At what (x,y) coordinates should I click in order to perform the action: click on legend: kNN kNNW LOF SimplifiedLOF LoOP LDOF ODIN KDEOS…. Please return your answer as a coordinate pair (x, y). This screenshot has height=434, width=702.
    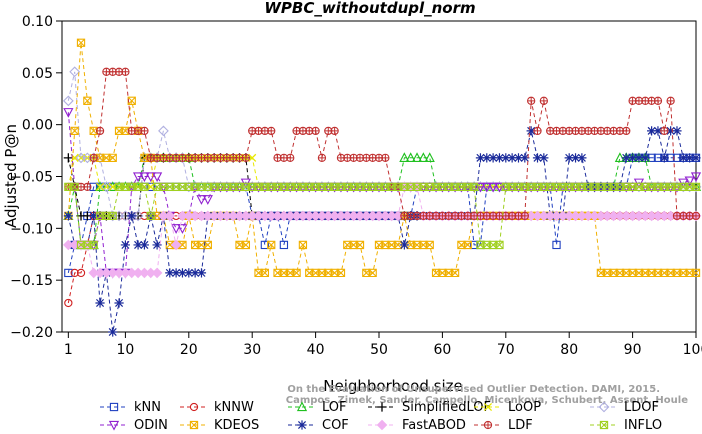
    Looking at the image, I should click on (381, 416).